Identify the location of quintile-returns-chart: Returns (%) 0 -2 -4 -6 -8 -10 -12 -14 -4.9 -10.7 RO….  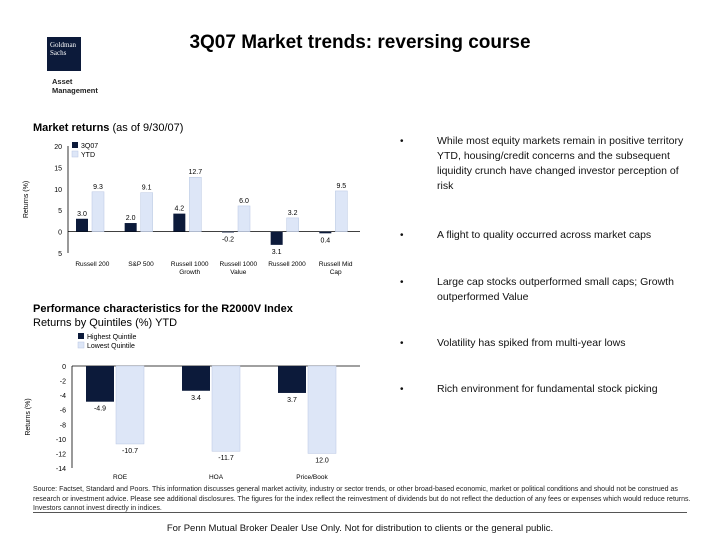
(192, 407).